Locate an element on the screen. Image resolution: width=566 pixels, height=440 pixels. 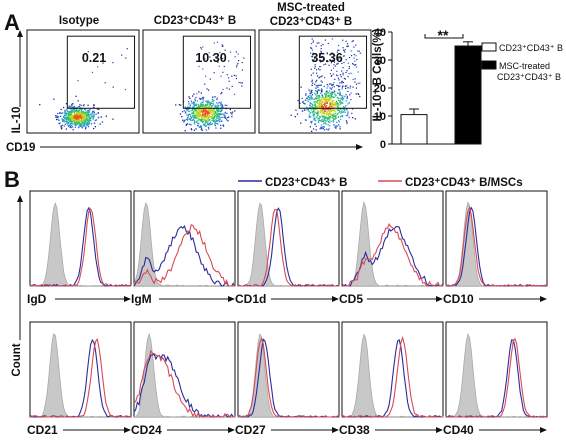
histogram-cd24: CD24 is located at coordinates (183, 379).